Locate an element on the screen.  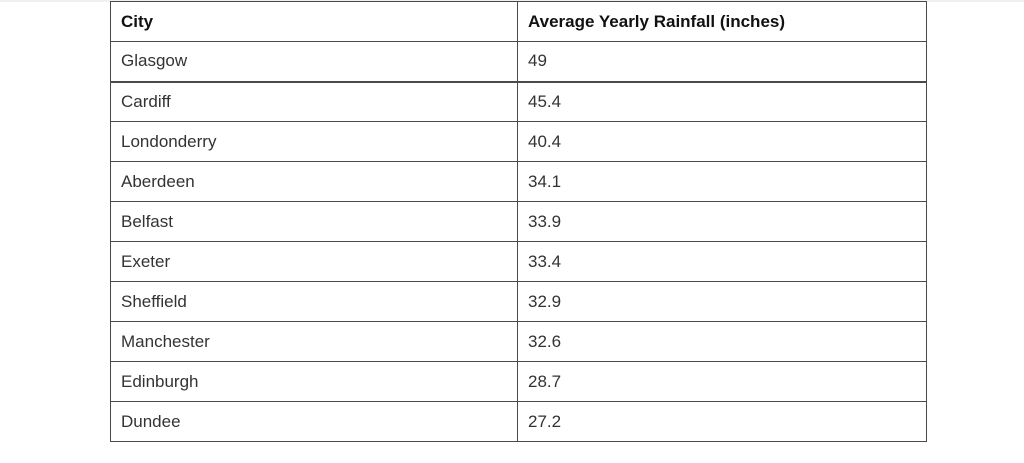
city-cell: Glasgow is located at coordinates (314, 62).